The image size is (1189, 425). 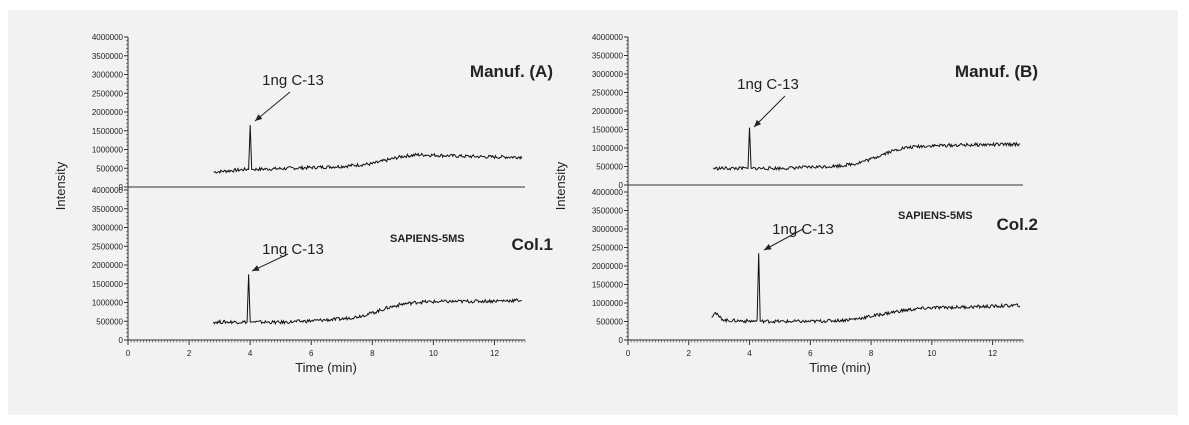 What do you see at coordinates (1017, 224) in the screenshot?
I see `panel-title: Col.2` at bounding box center [1017, 224].